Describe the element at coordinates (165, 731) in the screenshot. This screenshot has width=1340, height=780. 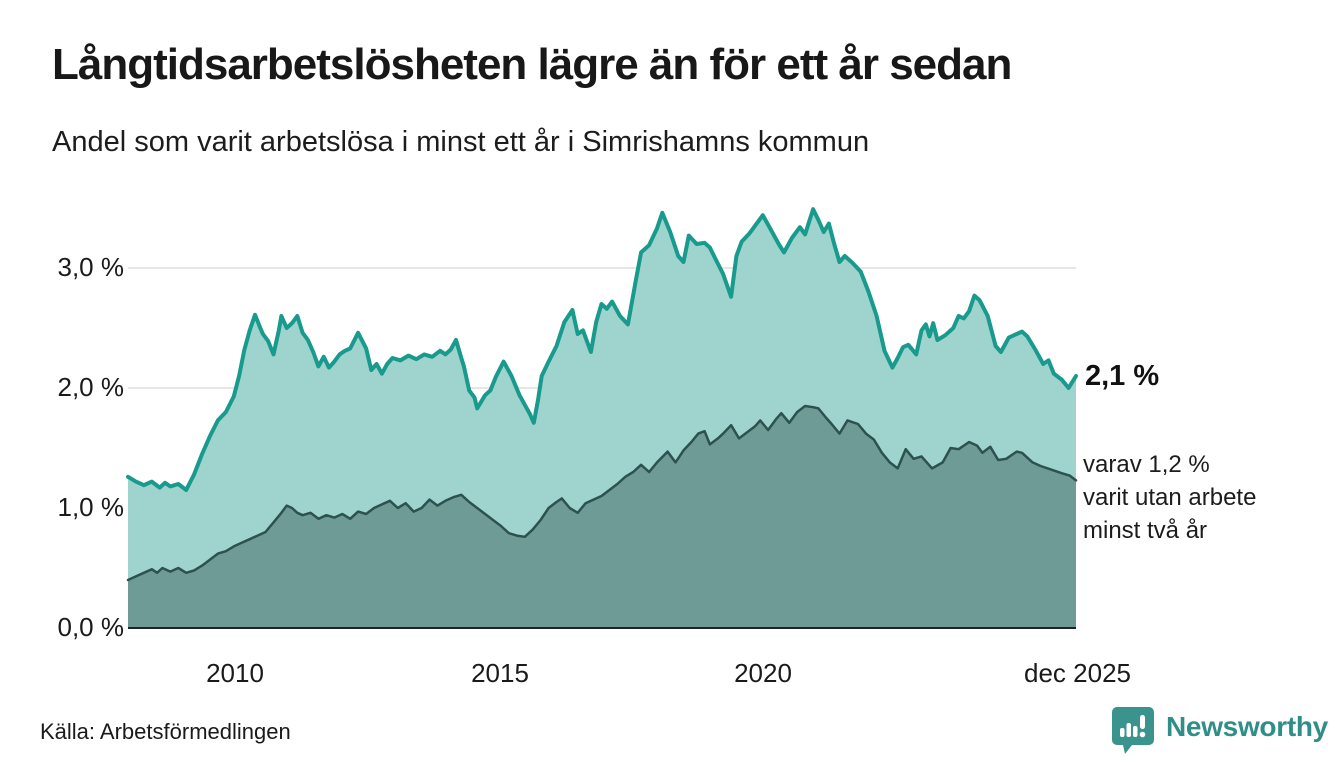
I see `source-note: Källa: Arbetsförmedlingen` at that location.